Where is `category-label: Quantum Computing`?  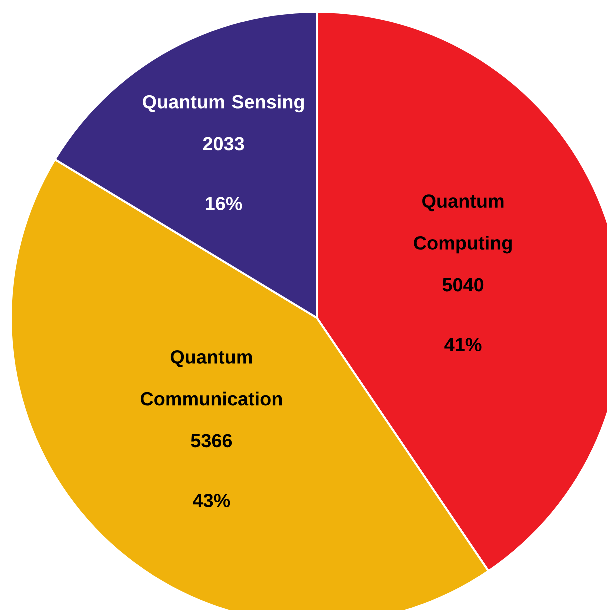 category-label: Quantum Computing is located at coordinates (463, 224).